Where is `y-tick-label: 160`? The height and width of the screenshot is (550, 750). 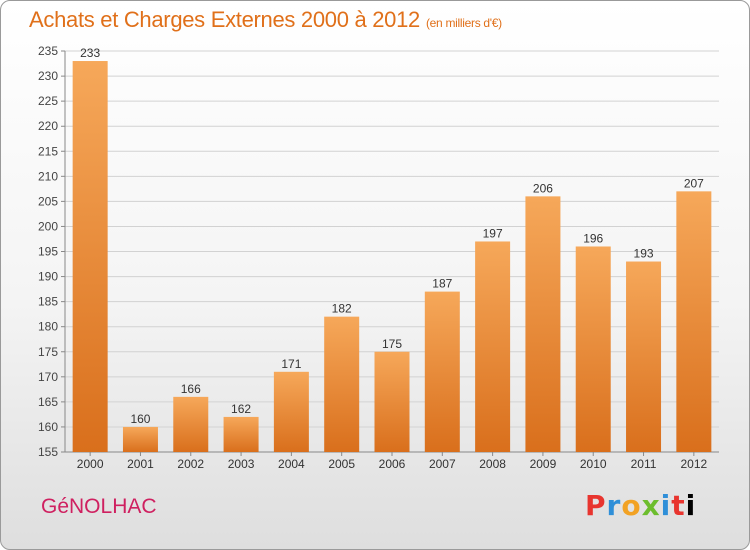 y-tick-label: 160 is located at coordinates (48, 427).